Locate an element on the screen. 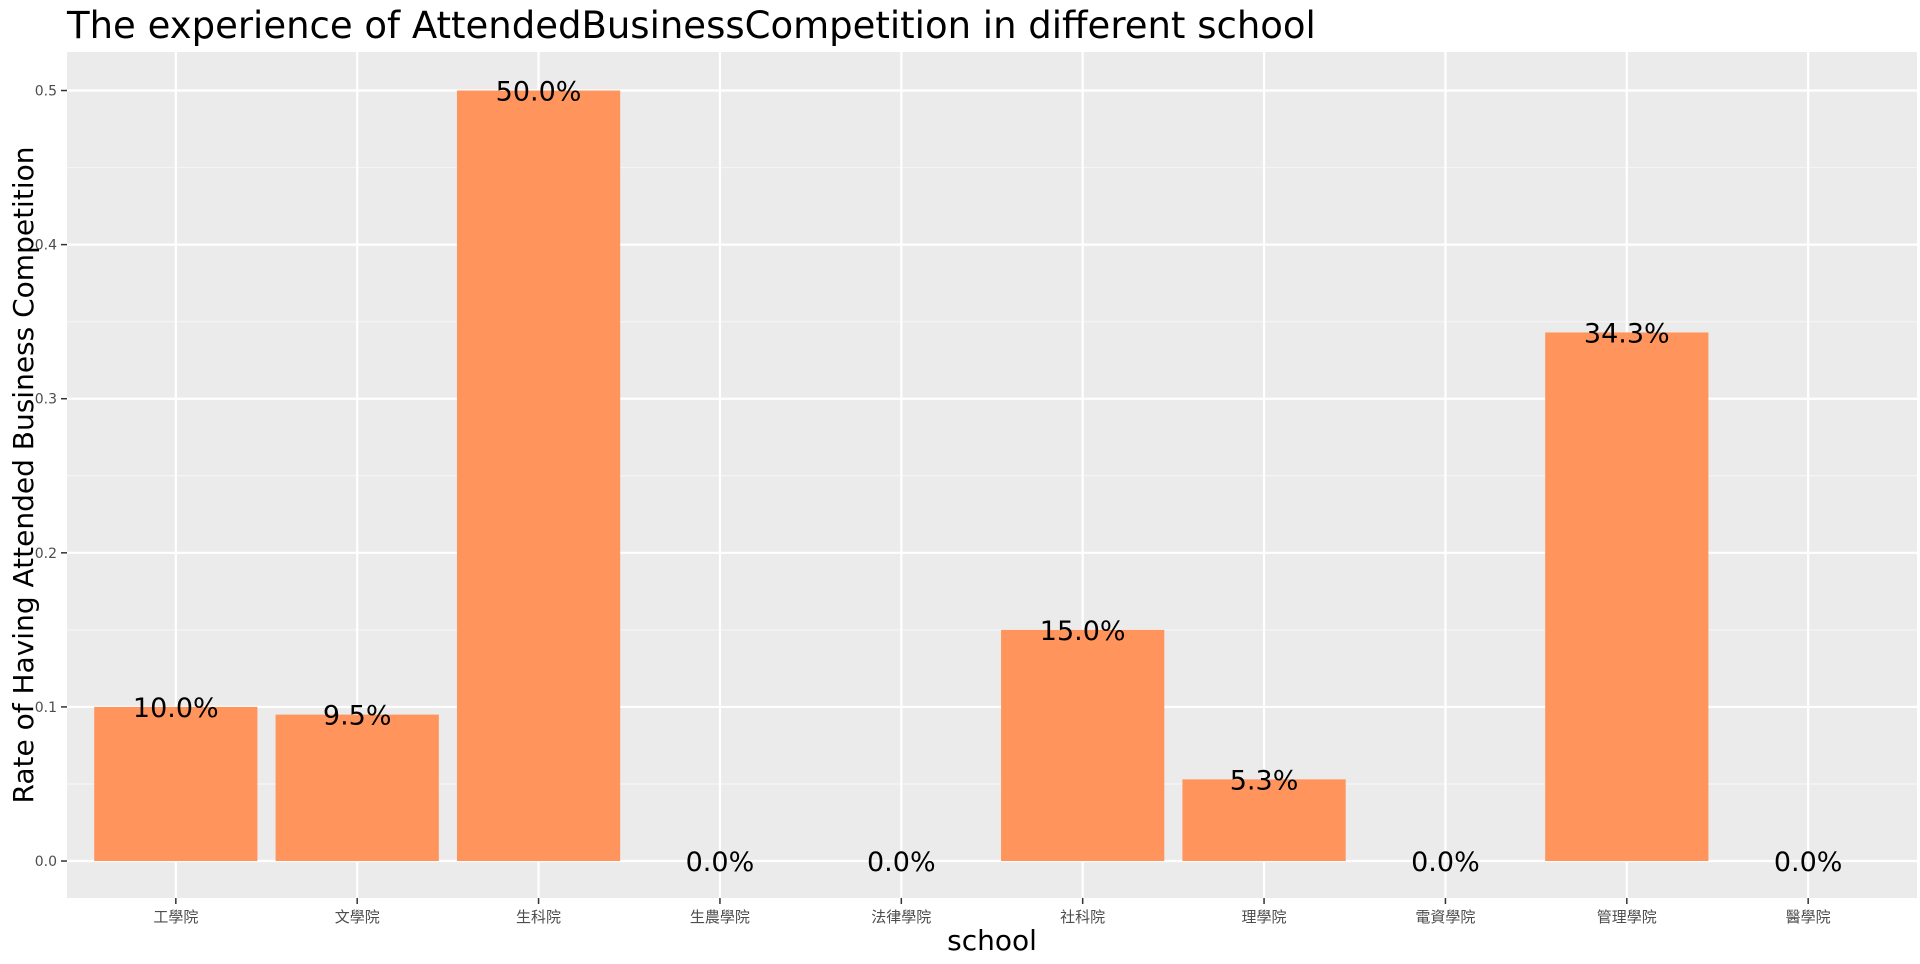  x-tick-label: 法律學院 is located at coordinates (901, 917).